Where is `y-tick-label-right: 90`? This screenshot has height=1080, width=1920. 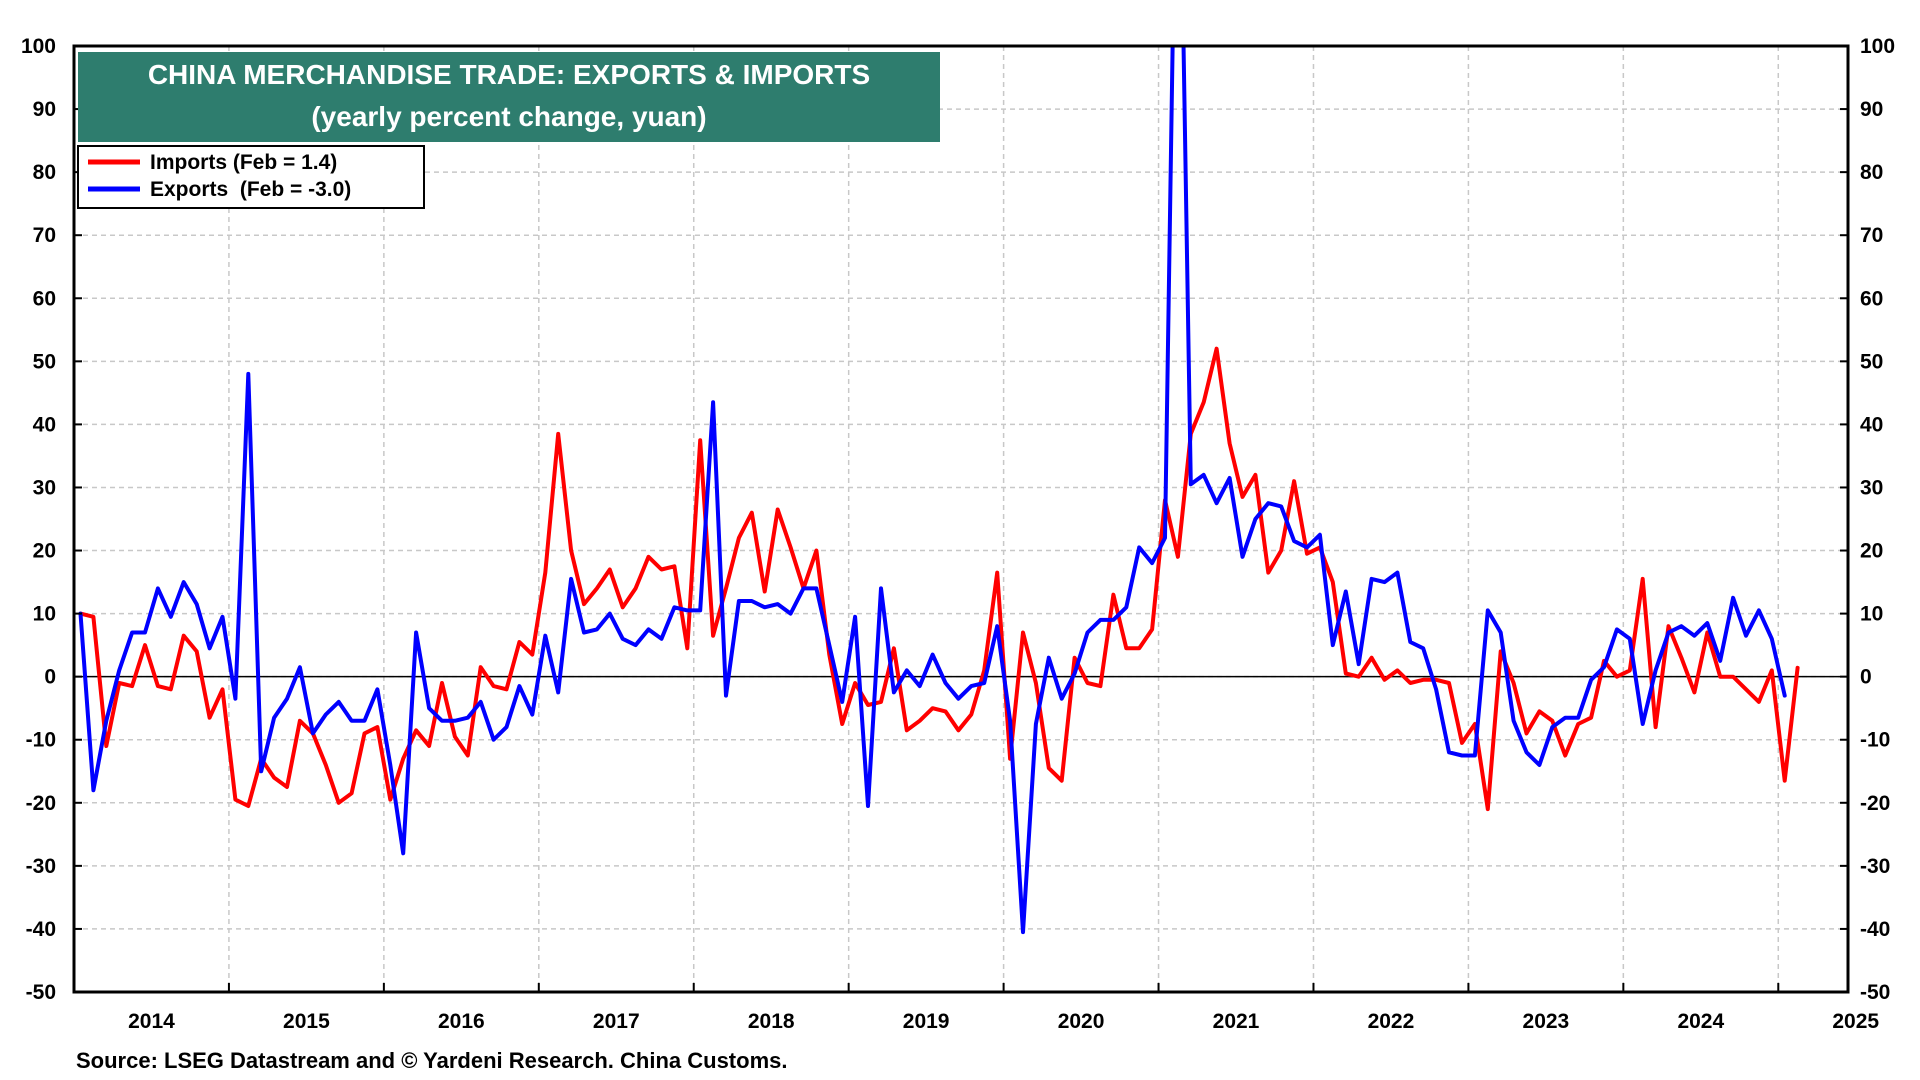
y-tick-label-right: 90 is located at coordinates (1871, 109).